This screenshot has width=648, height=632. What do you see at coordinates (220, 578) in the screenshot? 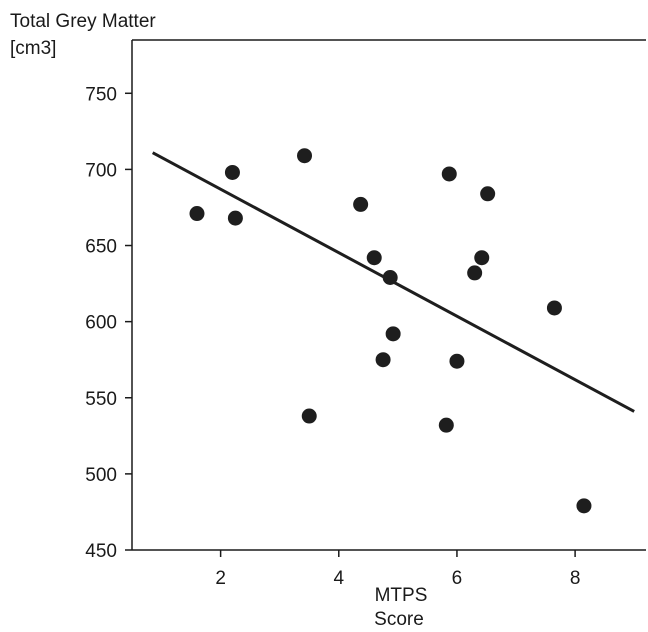
I see `x-tick-label: 2` at bounding box center [220, 578].